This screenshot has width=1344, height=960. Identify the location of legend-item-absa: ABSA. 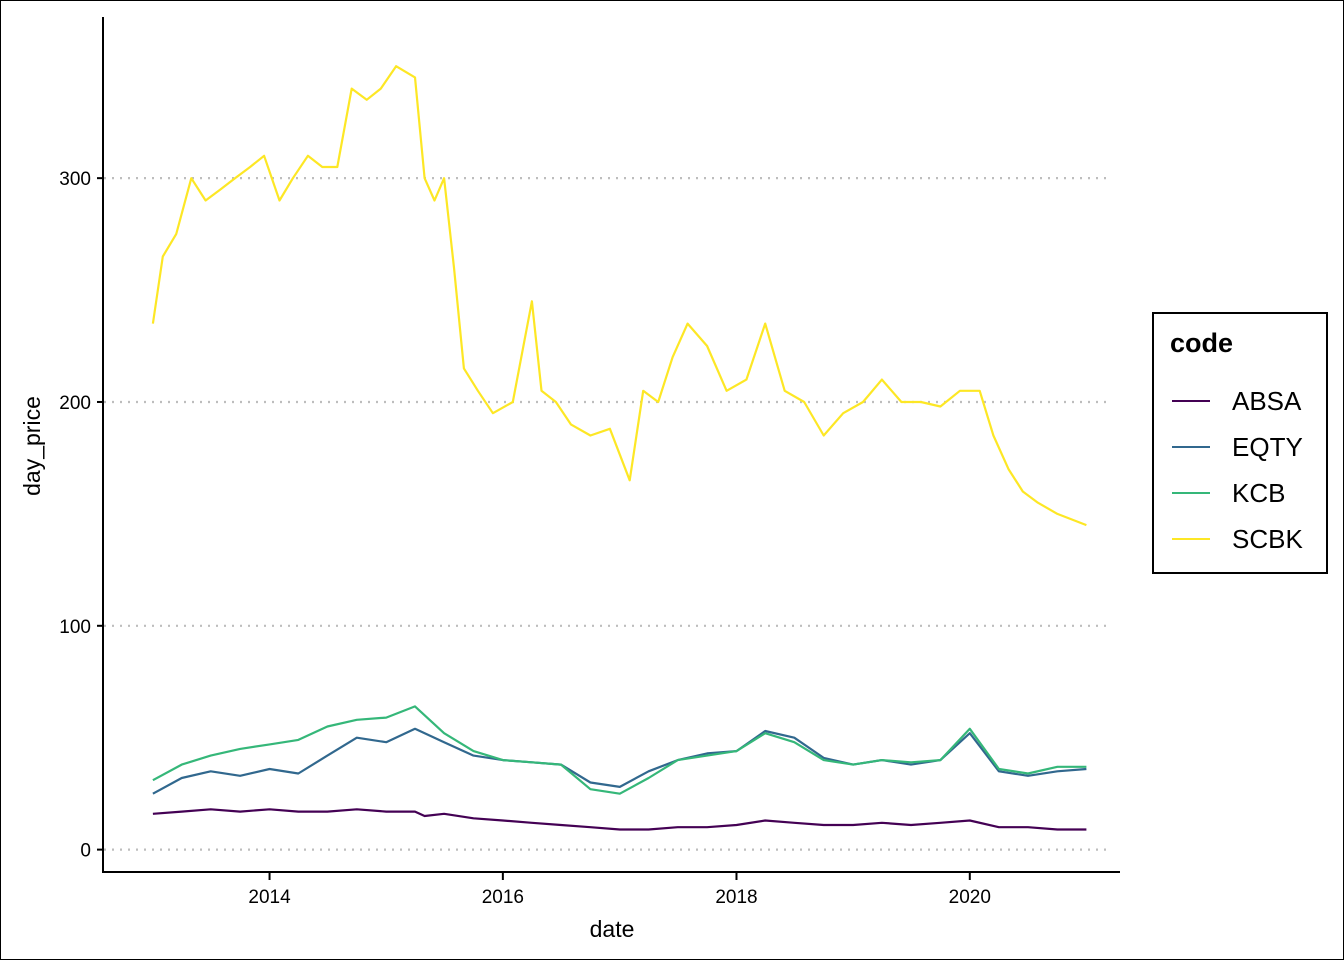
(1247, 401).